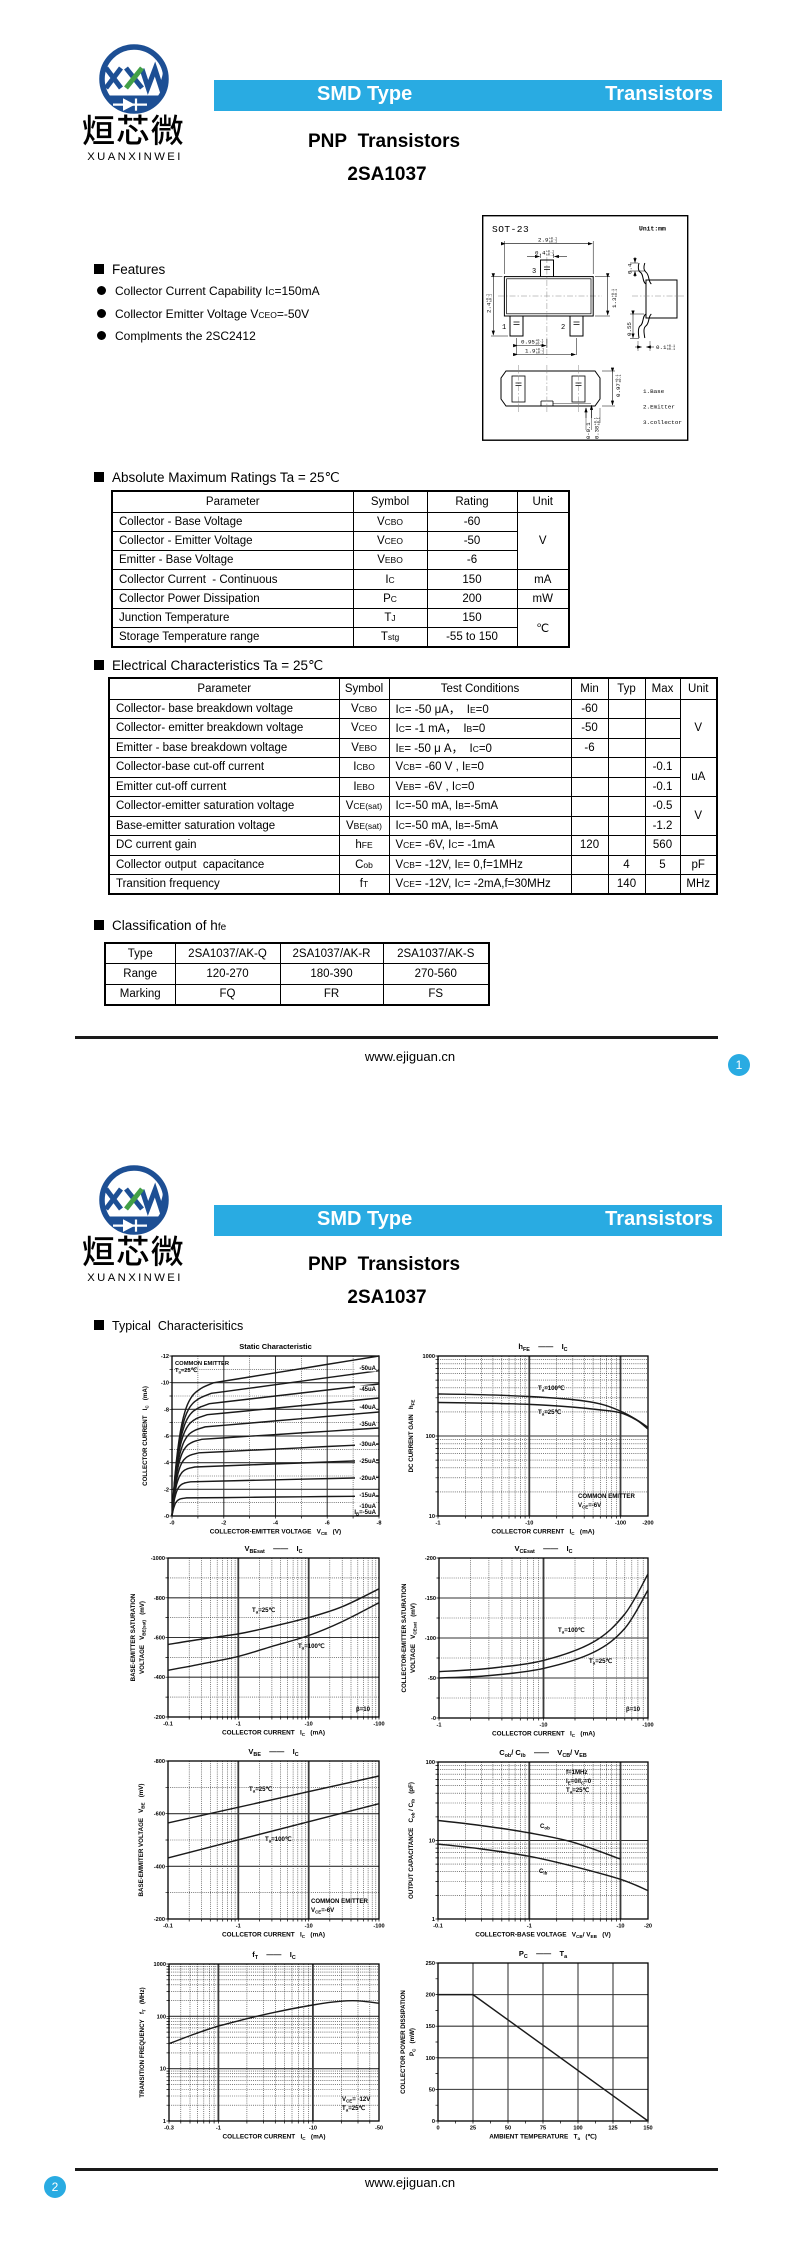  Describe the element at coordinates (528, 342) in the screenshot. I see `svg-text: 0.95` at that location.